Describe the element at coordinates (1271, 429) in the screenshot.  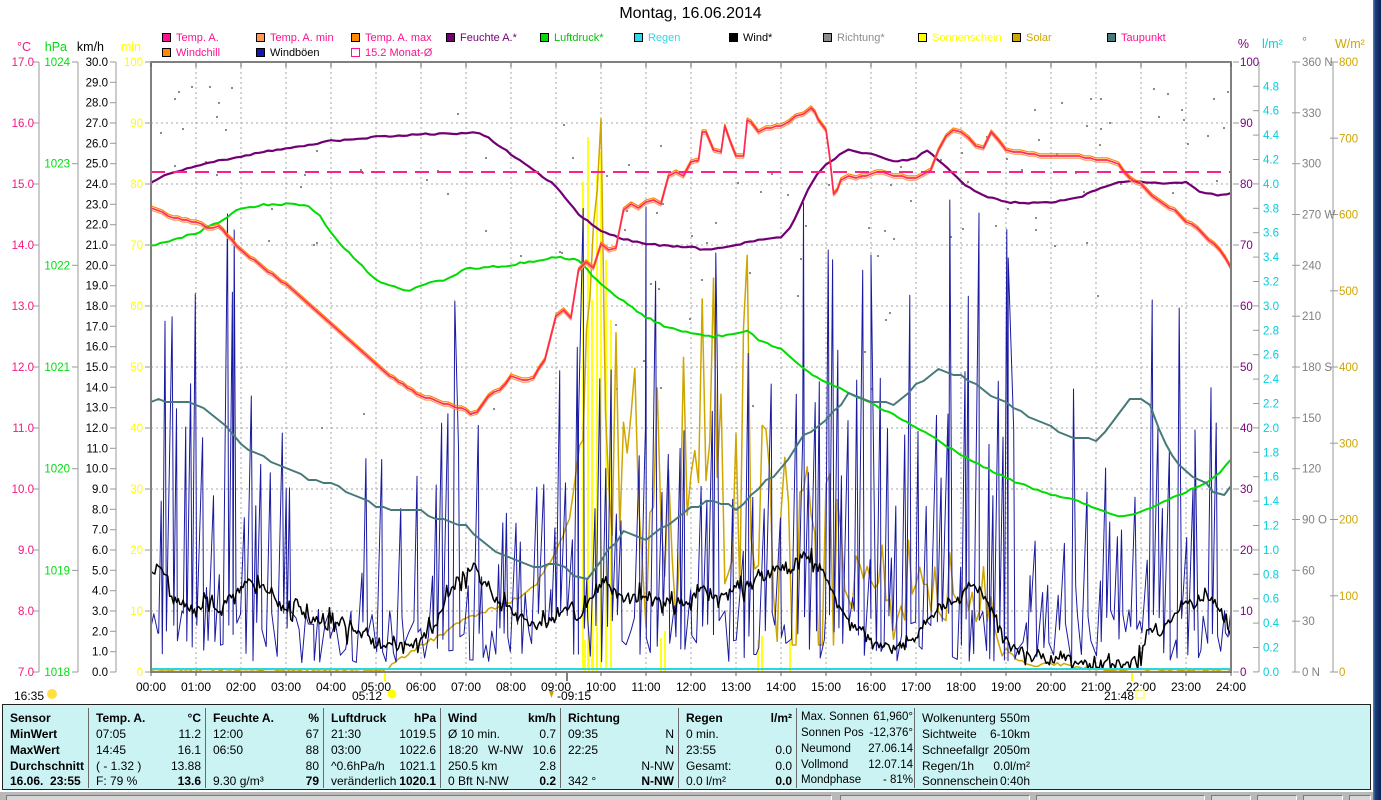
I see `svg-text: 2.0` at that location.